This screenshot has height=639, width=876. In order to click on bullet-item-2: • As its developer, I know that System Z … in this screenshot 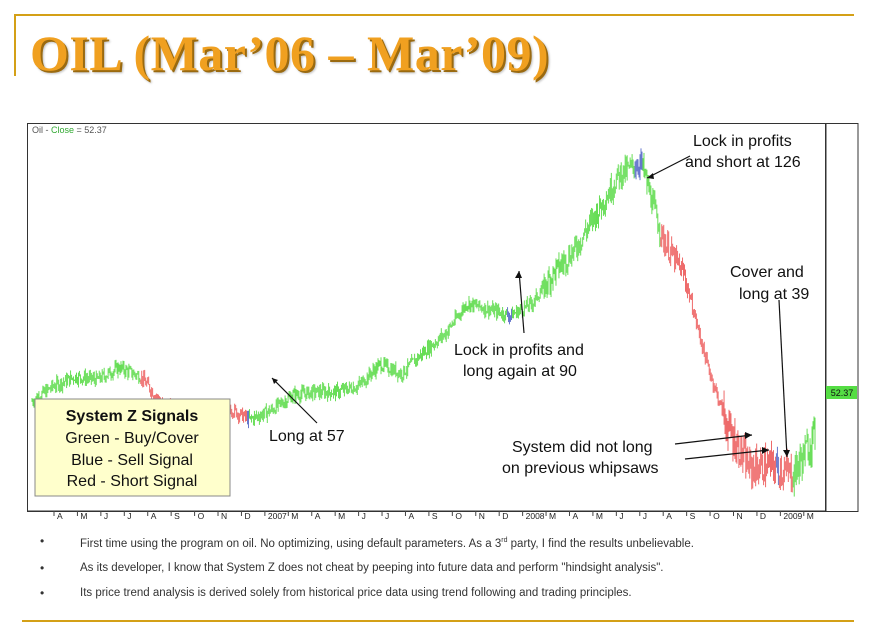, I will do `click(450, 568)`.